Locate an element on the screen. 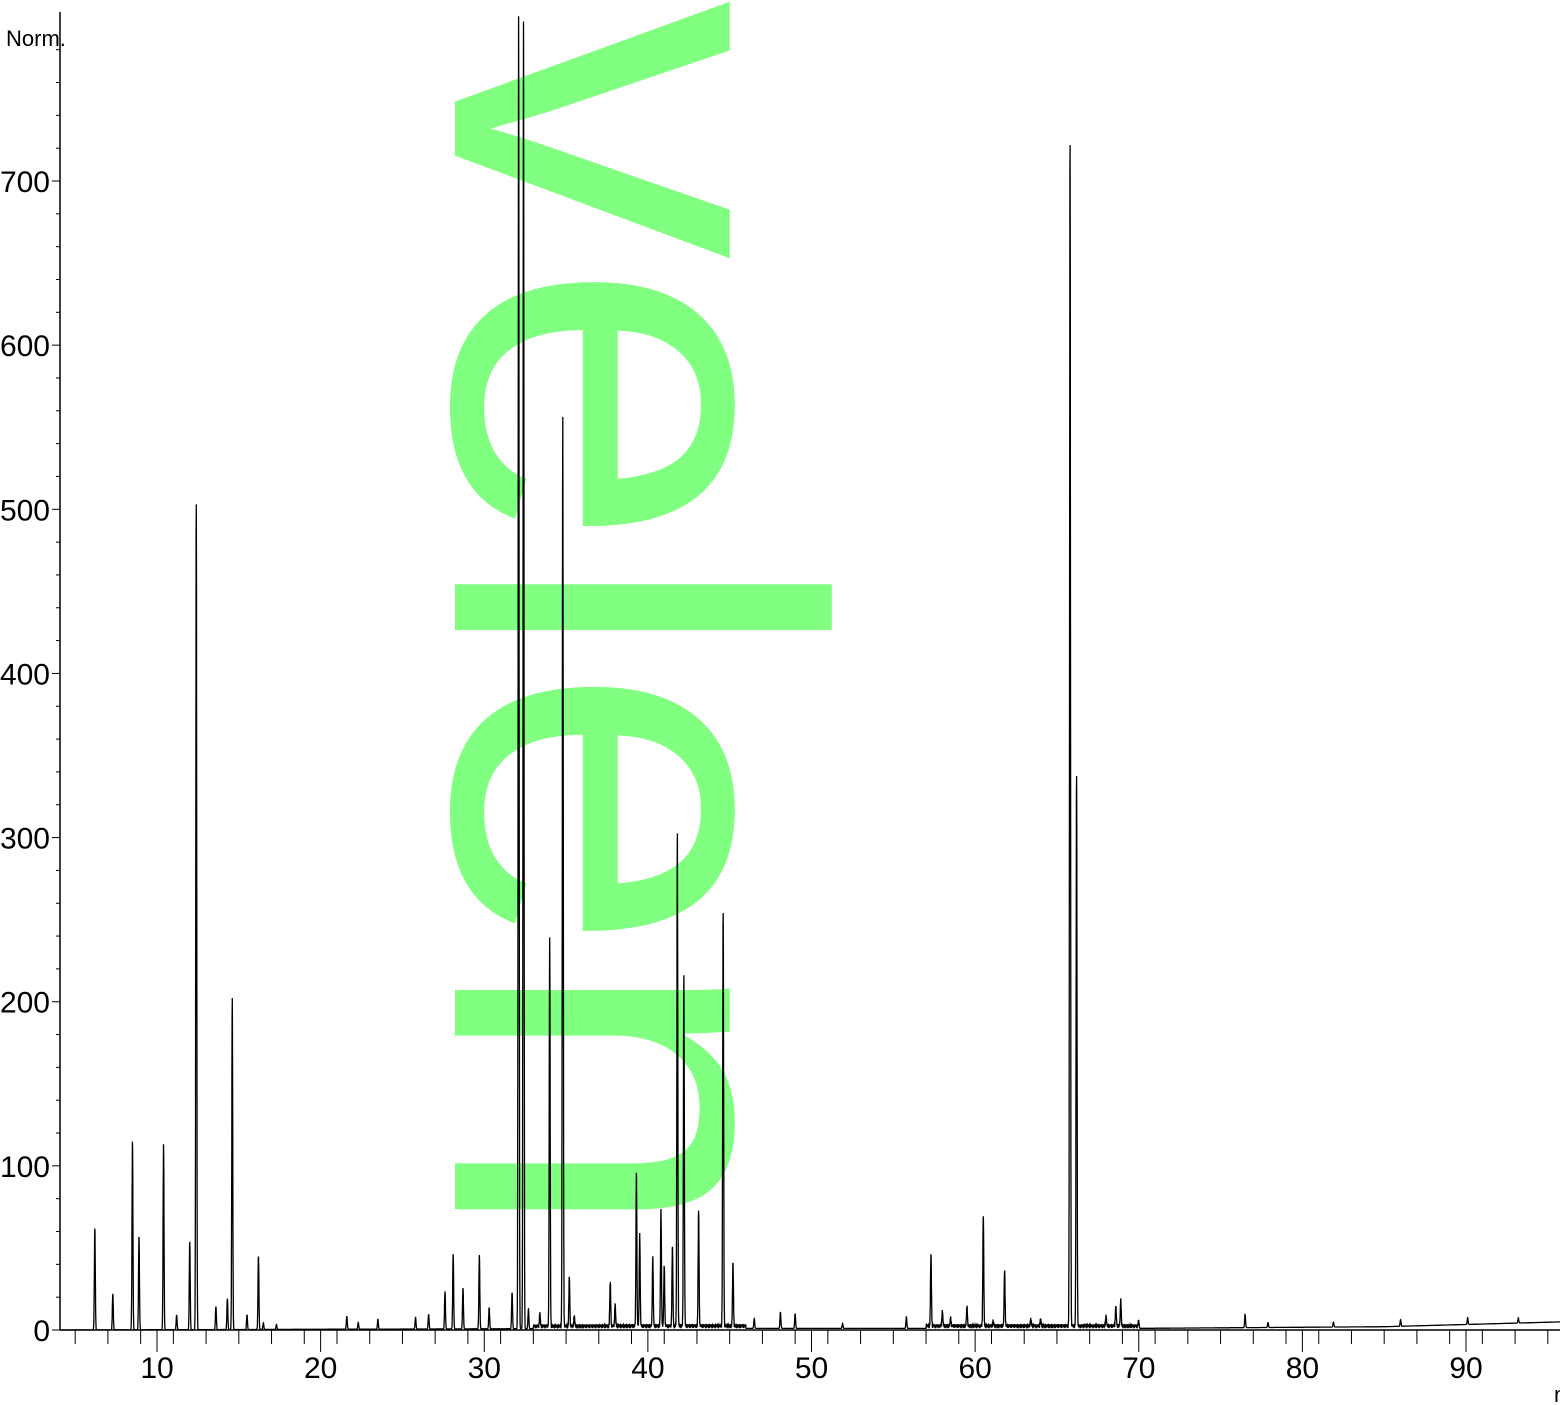  y-tick-label: 300 is located at coordinates (25, 839).